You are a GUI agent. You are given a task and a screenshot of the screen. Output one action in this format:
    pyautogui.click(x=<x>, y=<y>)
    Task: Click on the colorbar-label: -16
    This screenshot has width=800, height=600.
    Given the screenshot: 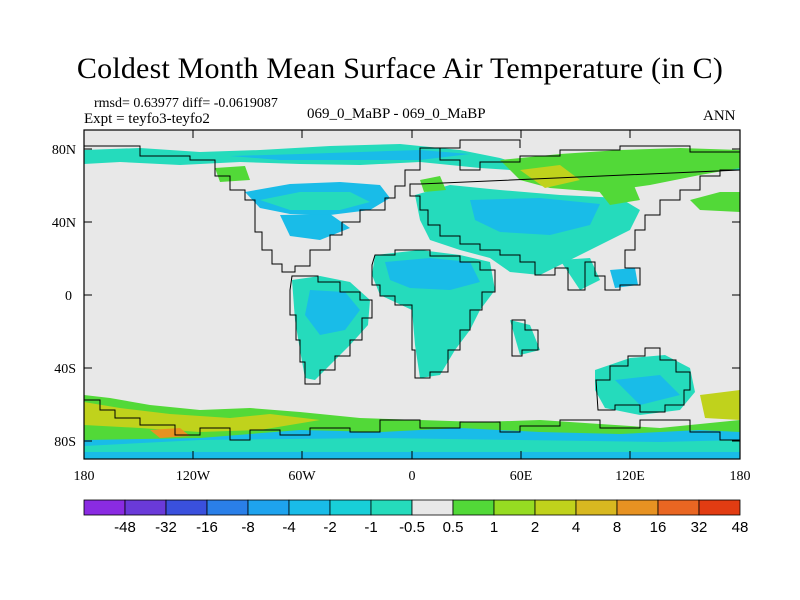 What is the action you would take?
    pyautogui.click(x=207, y=527)
    